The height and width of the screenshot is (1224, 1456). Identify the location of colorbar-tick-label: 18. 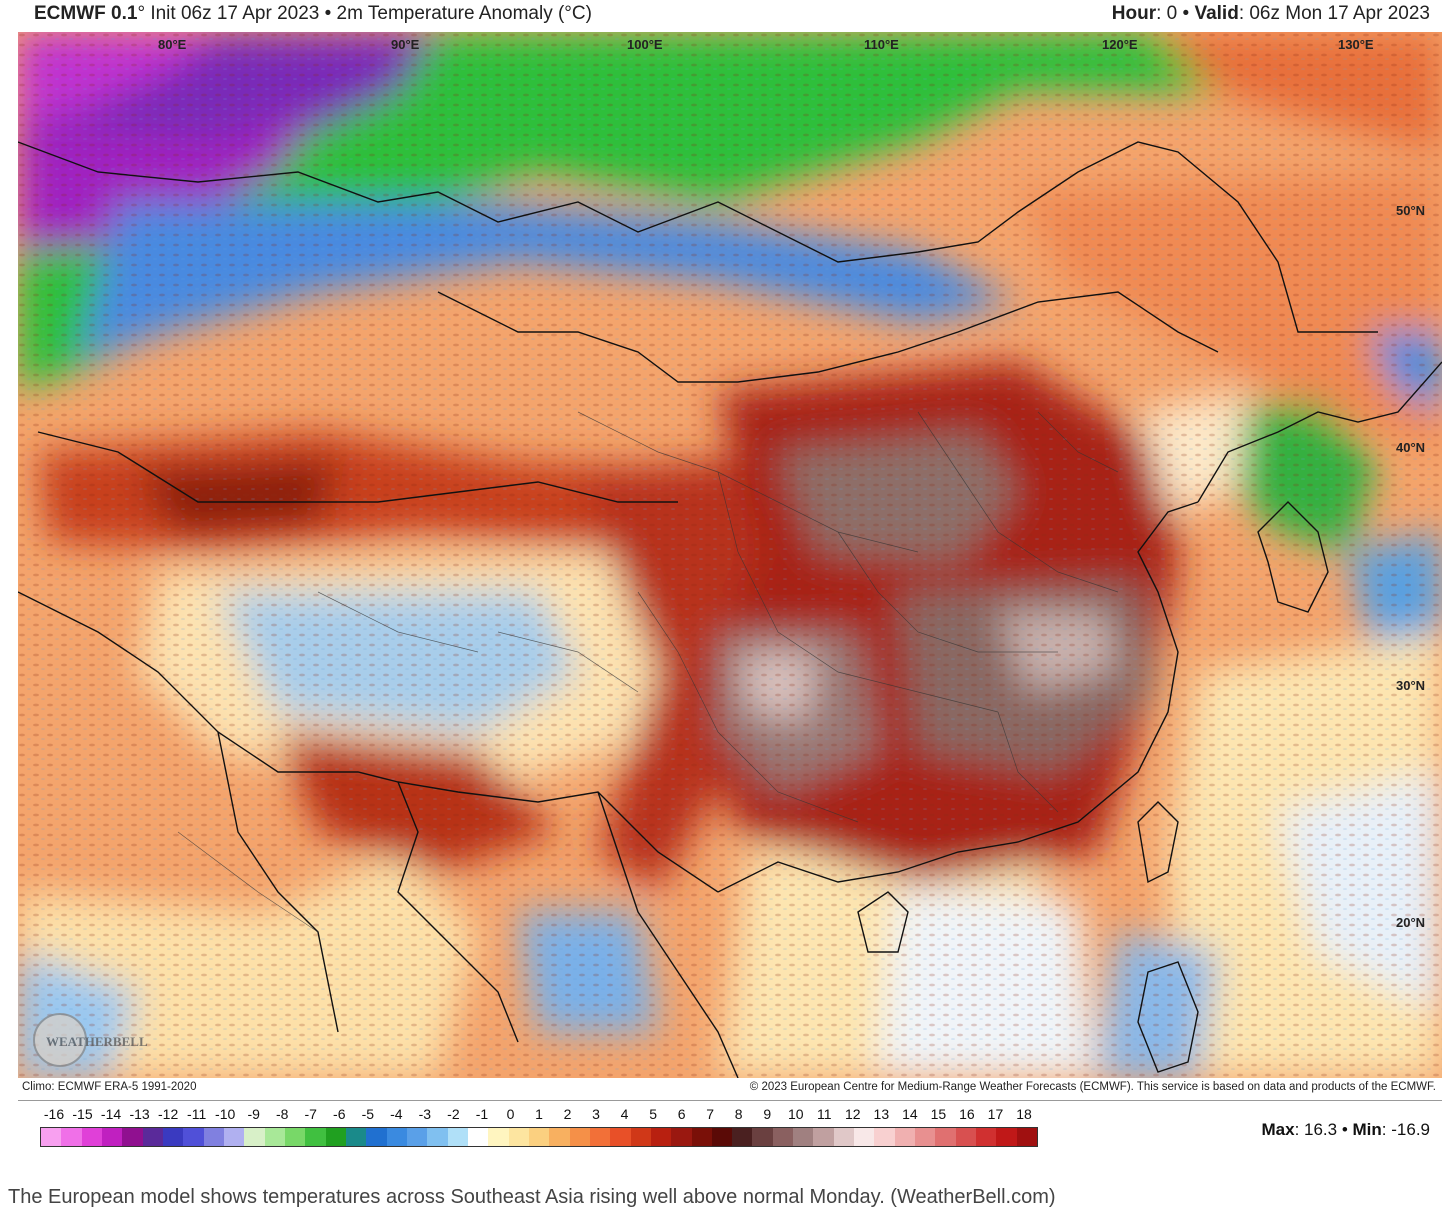
(1024, 1114).